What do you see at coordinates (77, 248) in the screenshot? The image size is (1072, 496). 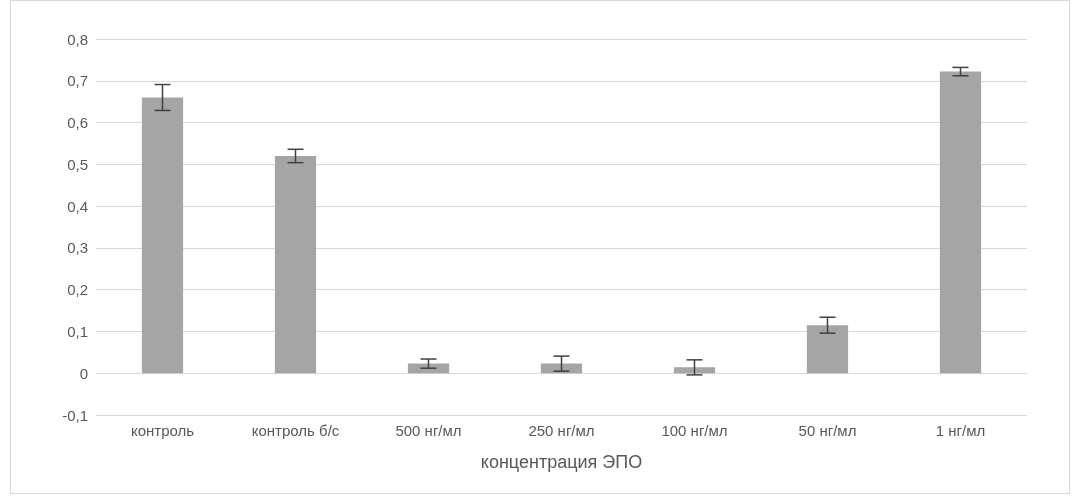 I see `y-tick-label: 0,3` at bounding box center [77, 248].